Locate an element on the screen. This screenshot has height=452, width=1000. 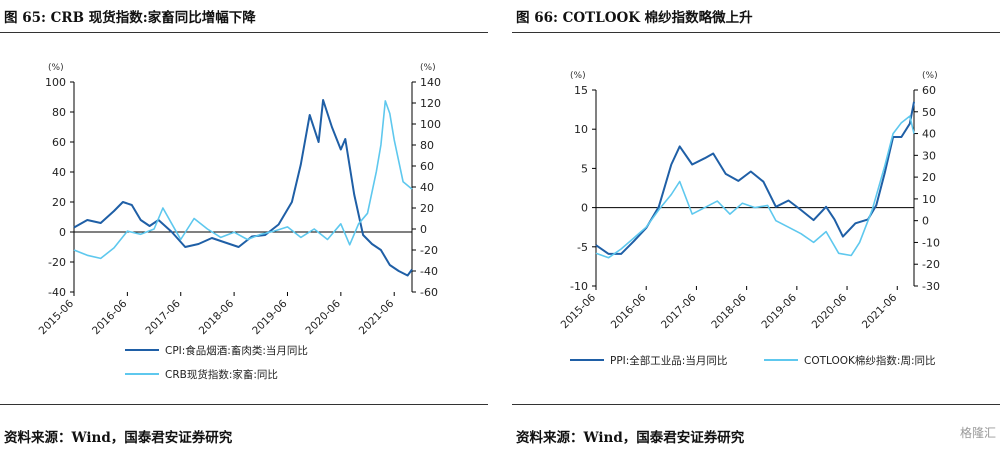
legend-label-1: CPI:食品烟酒:畜肉类:当月同比 is located at coordinates (236, 350).